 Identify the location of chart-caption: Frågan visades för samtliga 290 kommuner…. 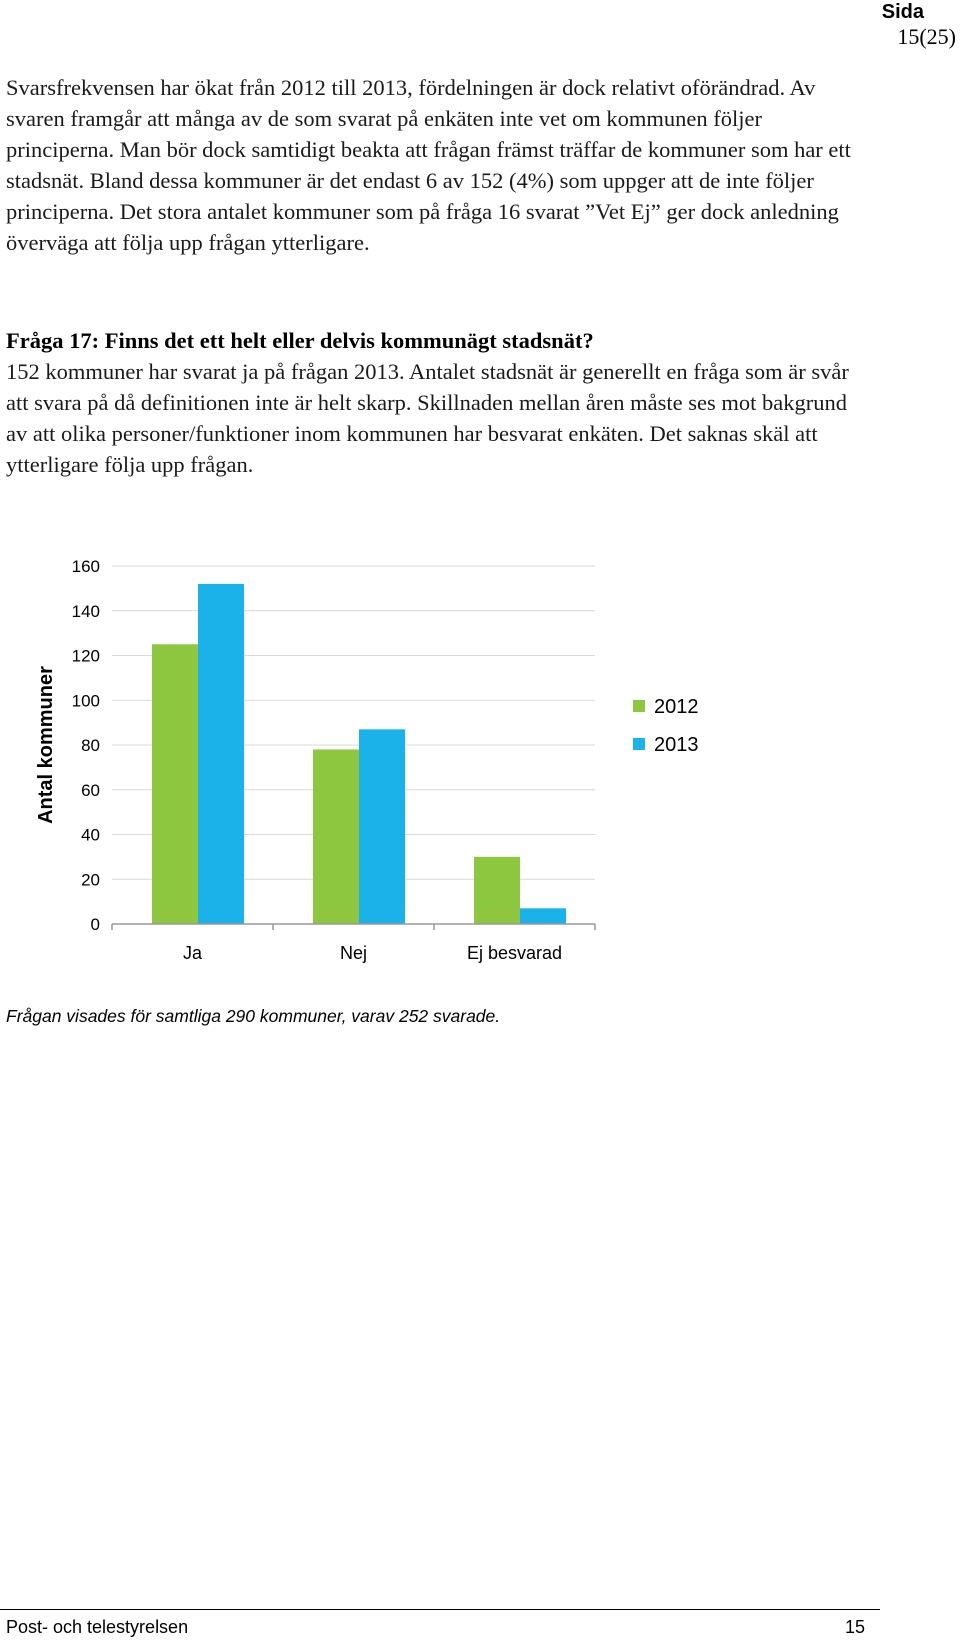
(253, 1016).